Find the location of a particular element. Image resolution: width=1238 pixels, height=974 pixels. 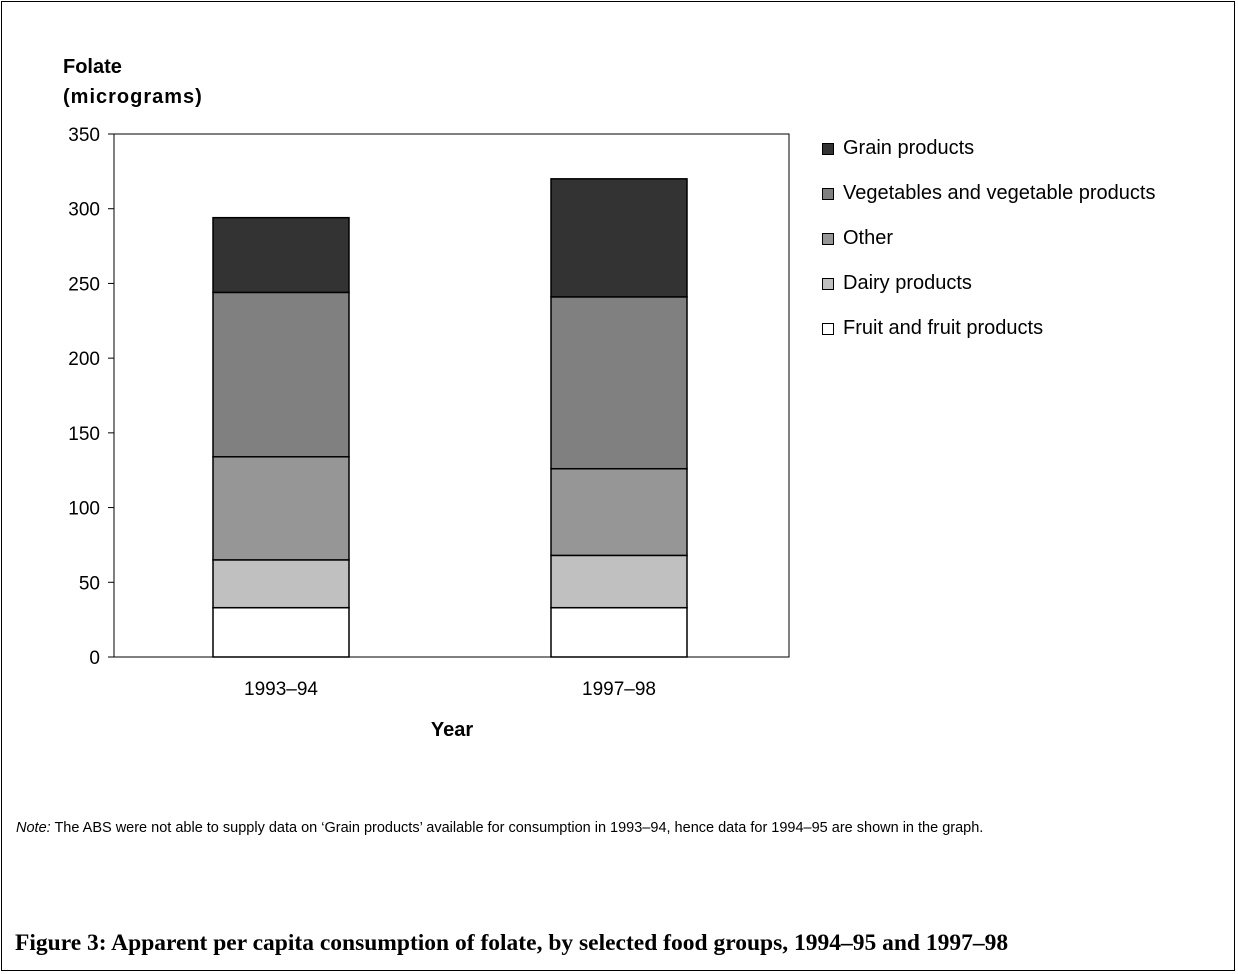

legend-item: Fruit and fruit products is located at coordinates (988, 328).